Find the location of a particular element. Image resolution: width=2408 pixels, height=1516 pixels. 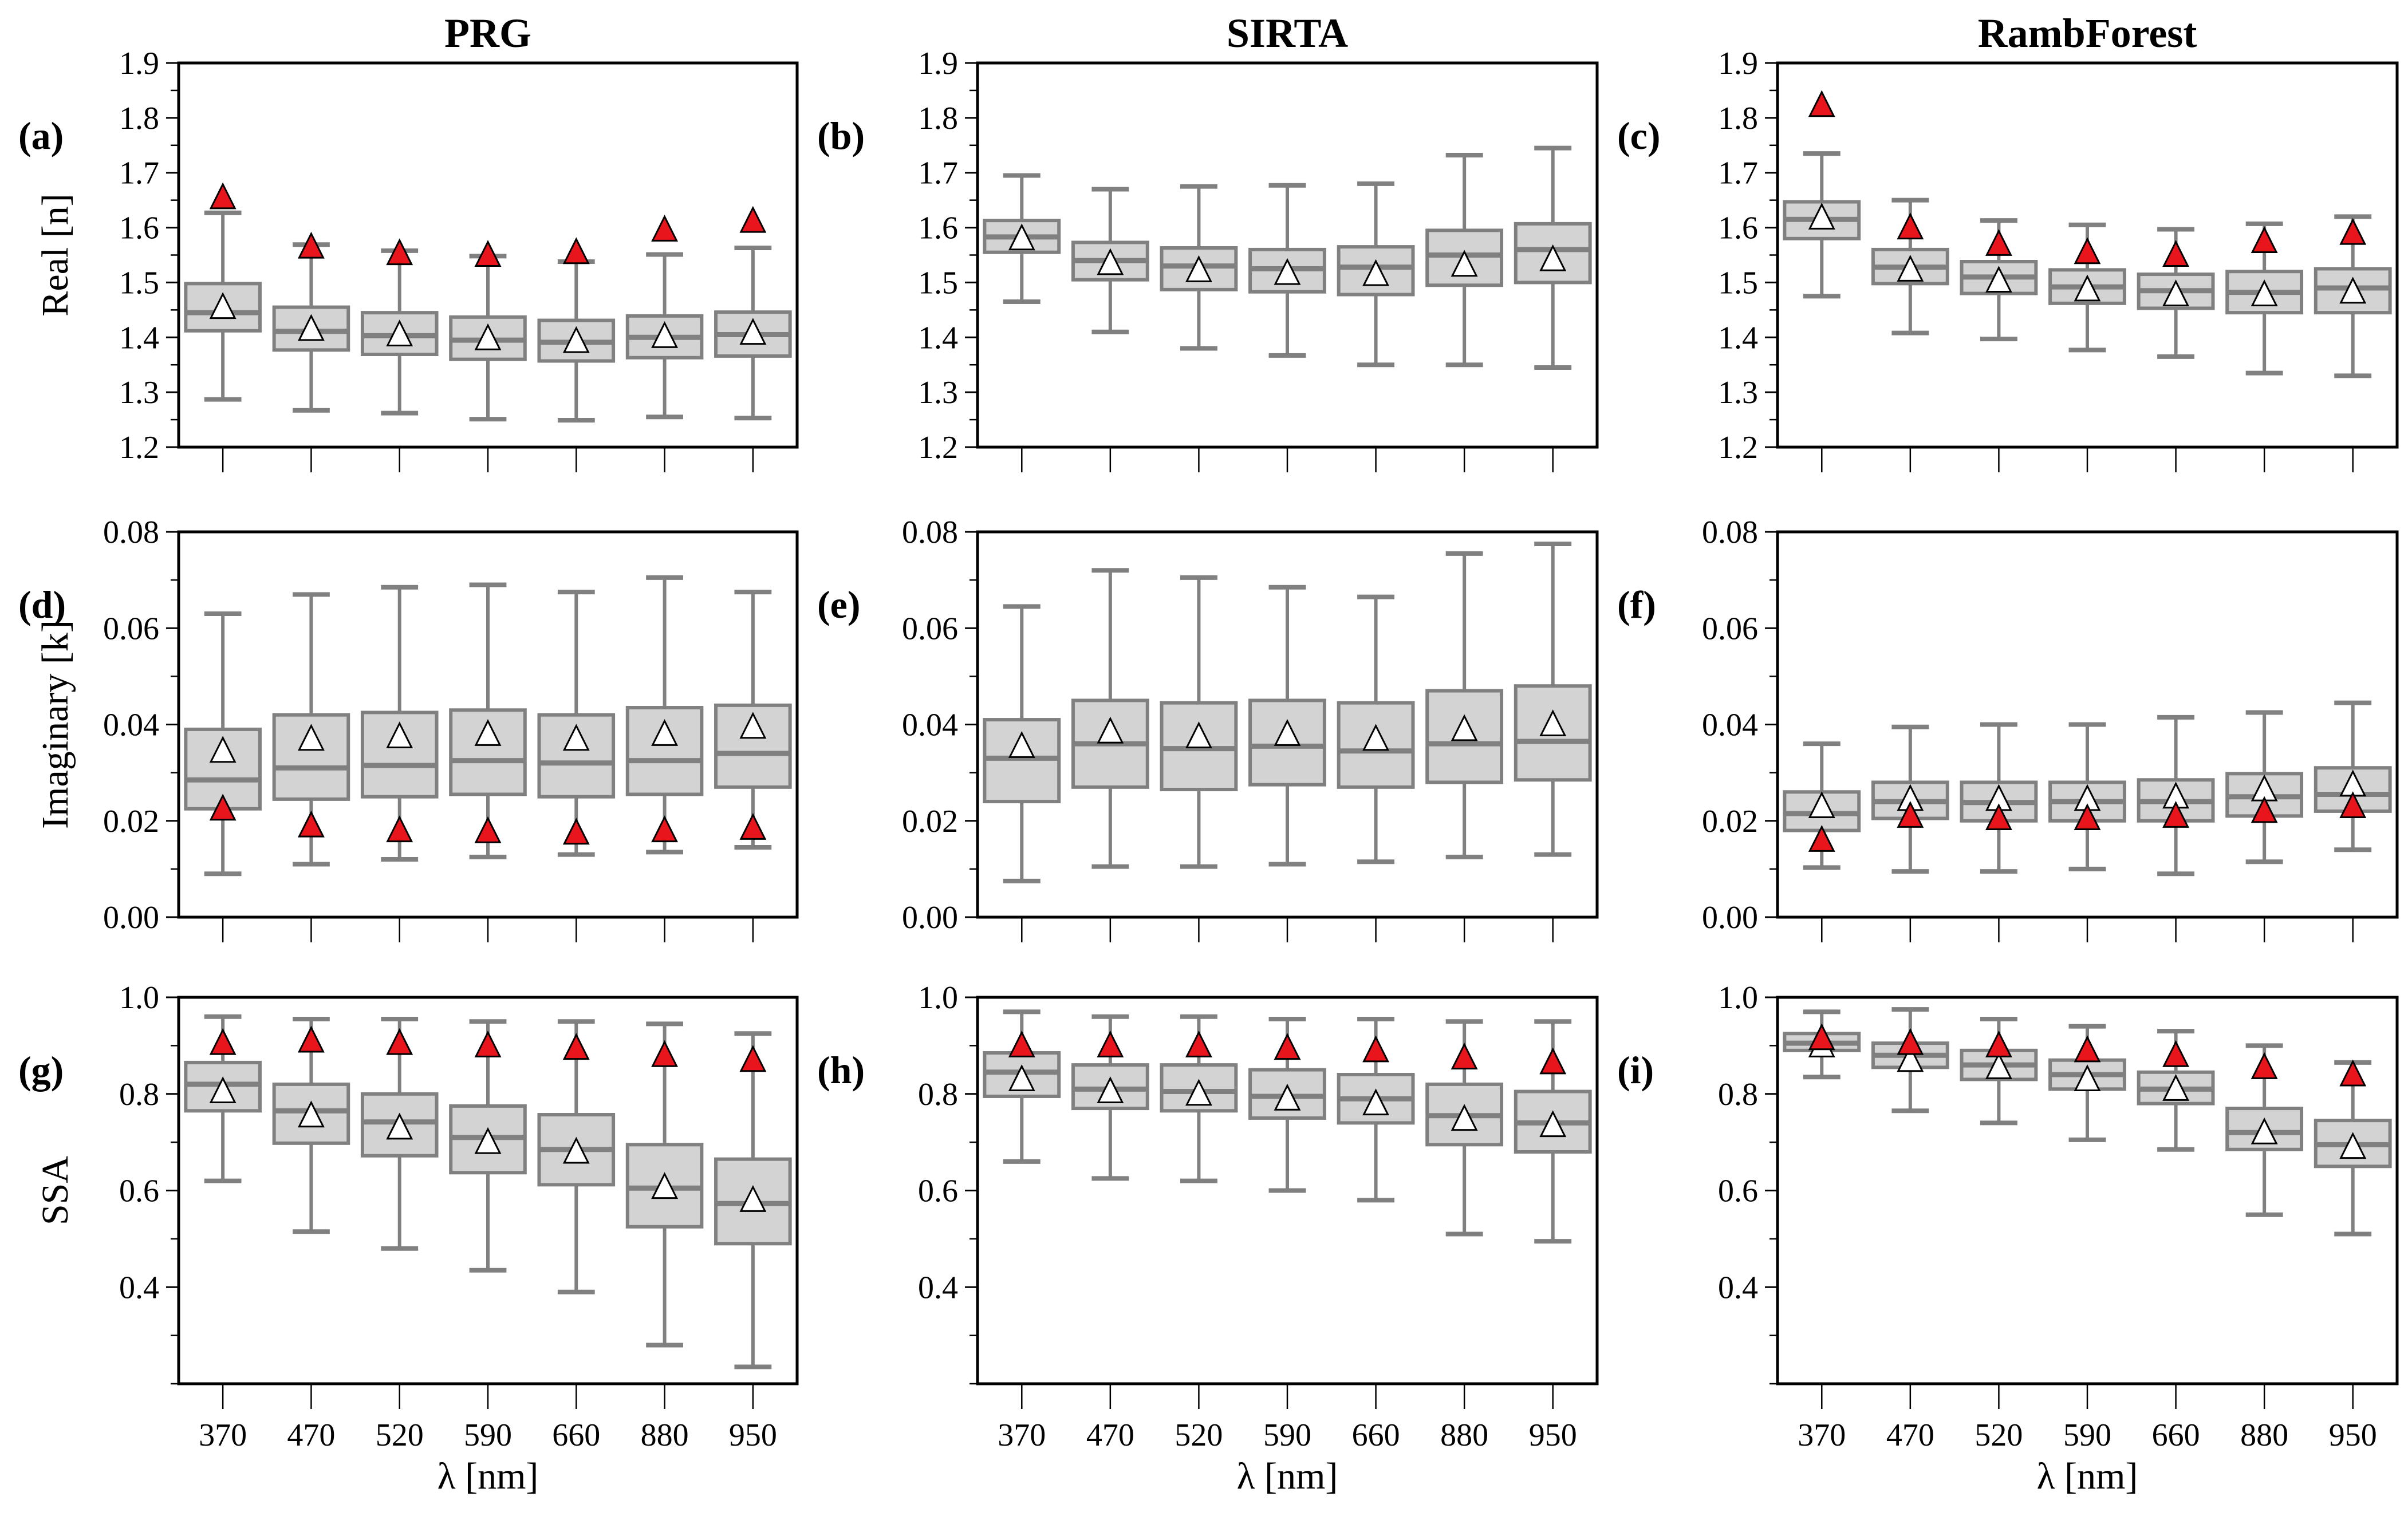

x-tick-label: 590 is located at coordinates (488, 1435).